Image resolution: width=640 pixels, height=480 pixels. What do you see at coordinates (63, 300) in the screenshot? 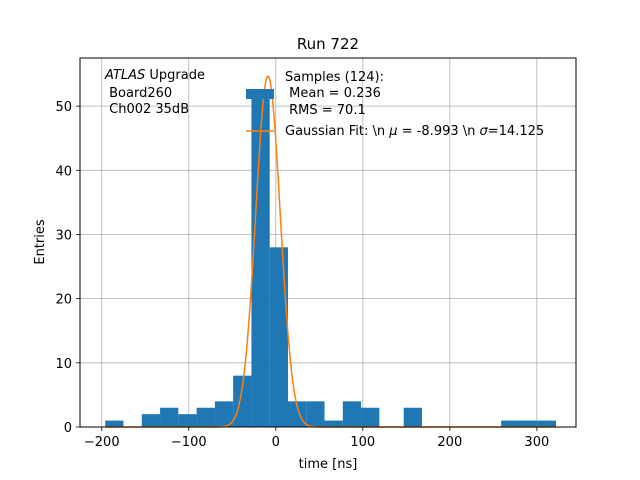
I see `y-tick-label: 20` at bounding box center [63, 300].